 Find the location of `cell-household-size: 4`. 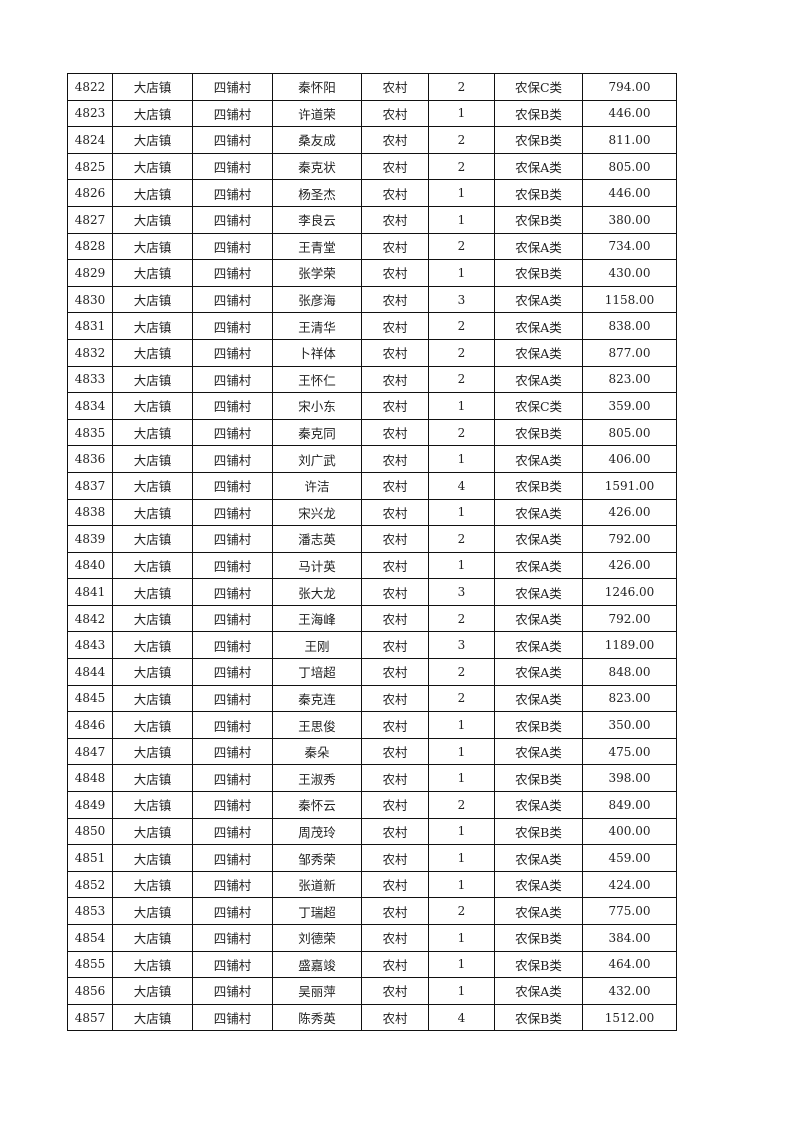

cell-household-size: 4 is located at coordinates (461, 1017).